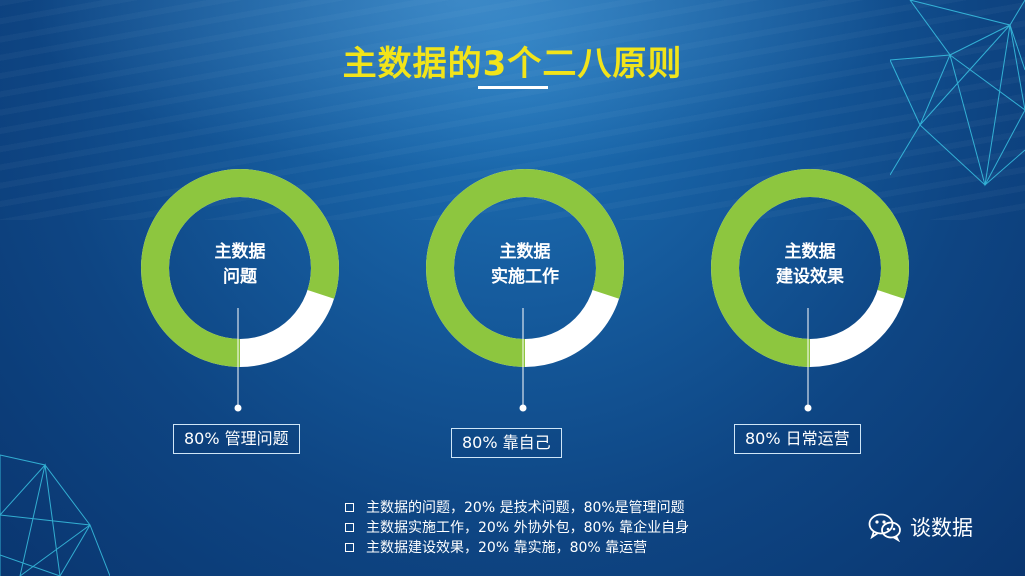 The width and height of the screenshot is (1025, 576). I want to click on ring-2-green-segment, so click(525, 268).